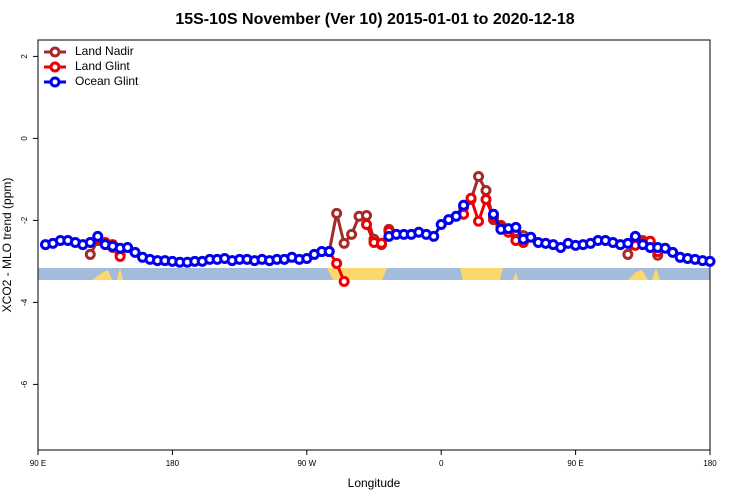  I want to click on x-tick-label: 0, so click(441, 463).